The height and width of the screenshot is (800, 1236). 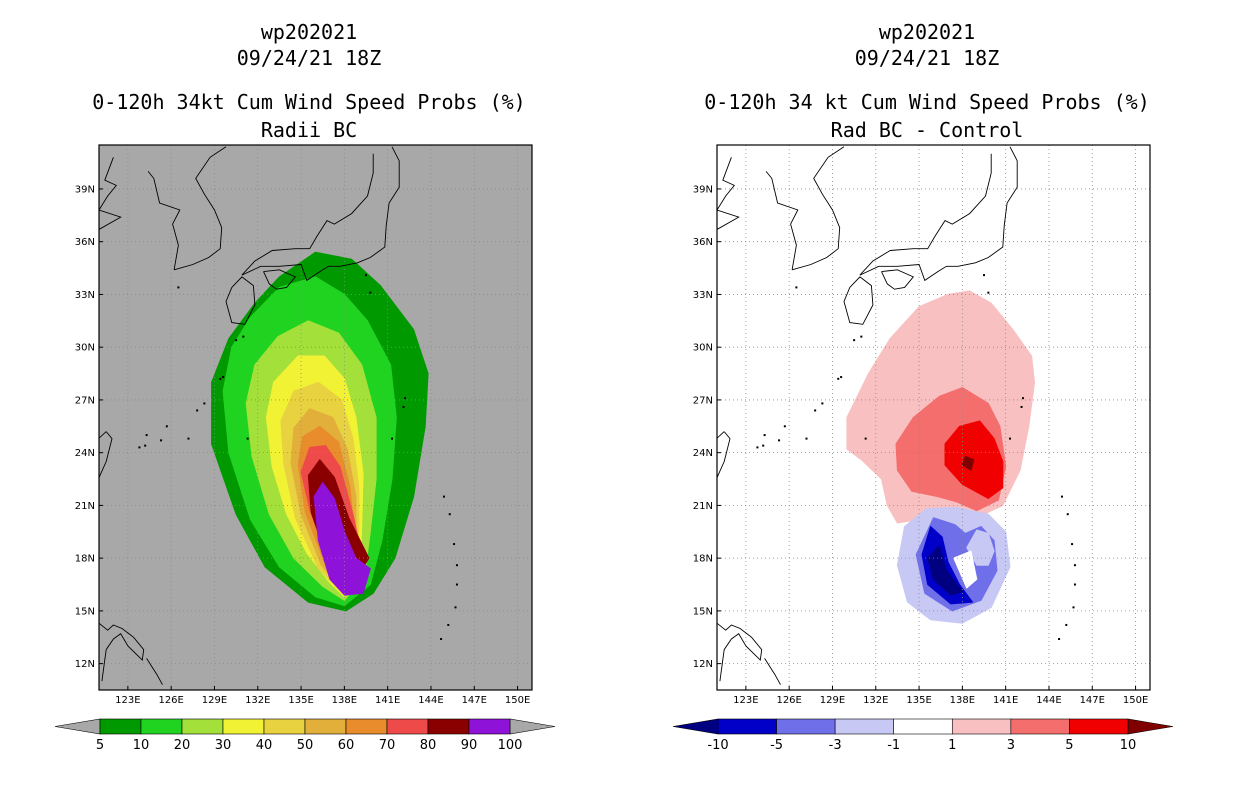 What do you see at coordinates (430, 700) in the screenshot?
I see `x-tick-label: 144E` at bounding box center [430, 700].